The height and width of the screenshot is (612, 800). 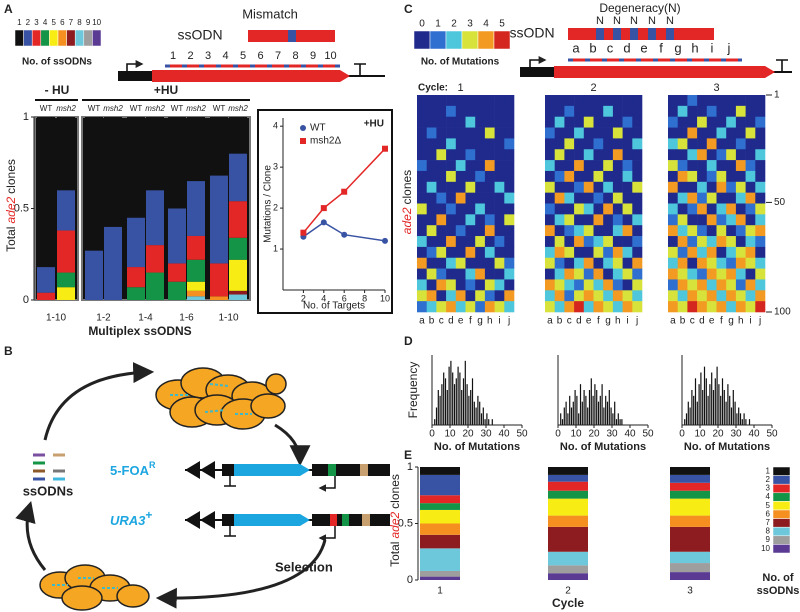 I want to click on legend-label: 3, so click(x=768, y=488).